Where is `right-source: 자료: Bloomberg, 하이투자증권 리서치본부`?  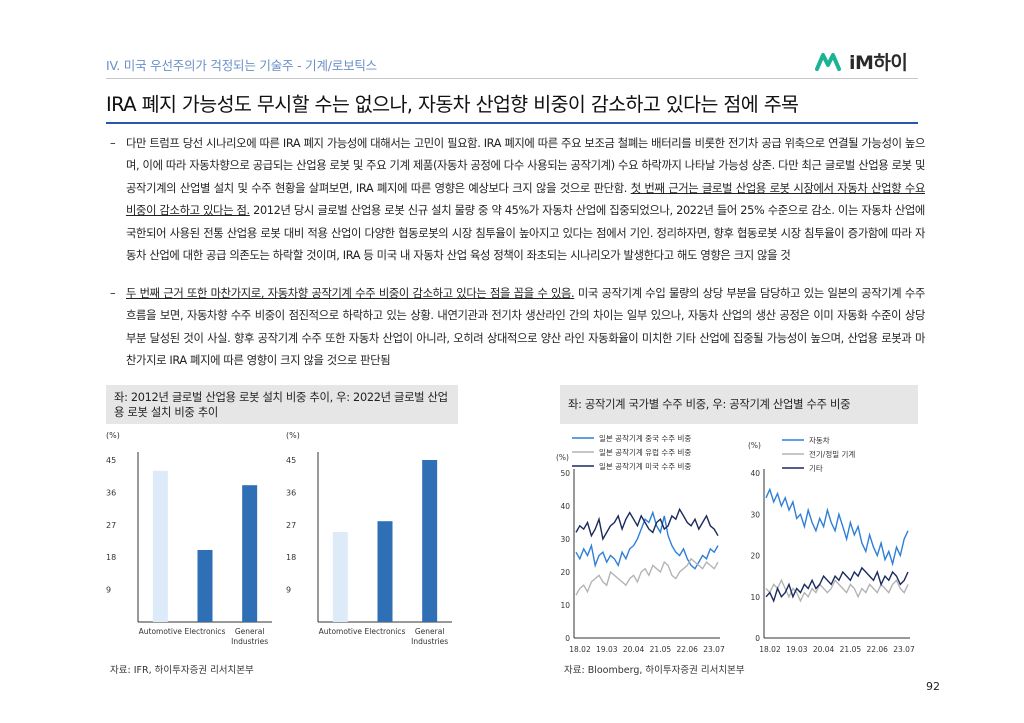
right-source: 자료: Bloomberg, 하이투자증권 리서치본부 is located at coordinates (654, 670).